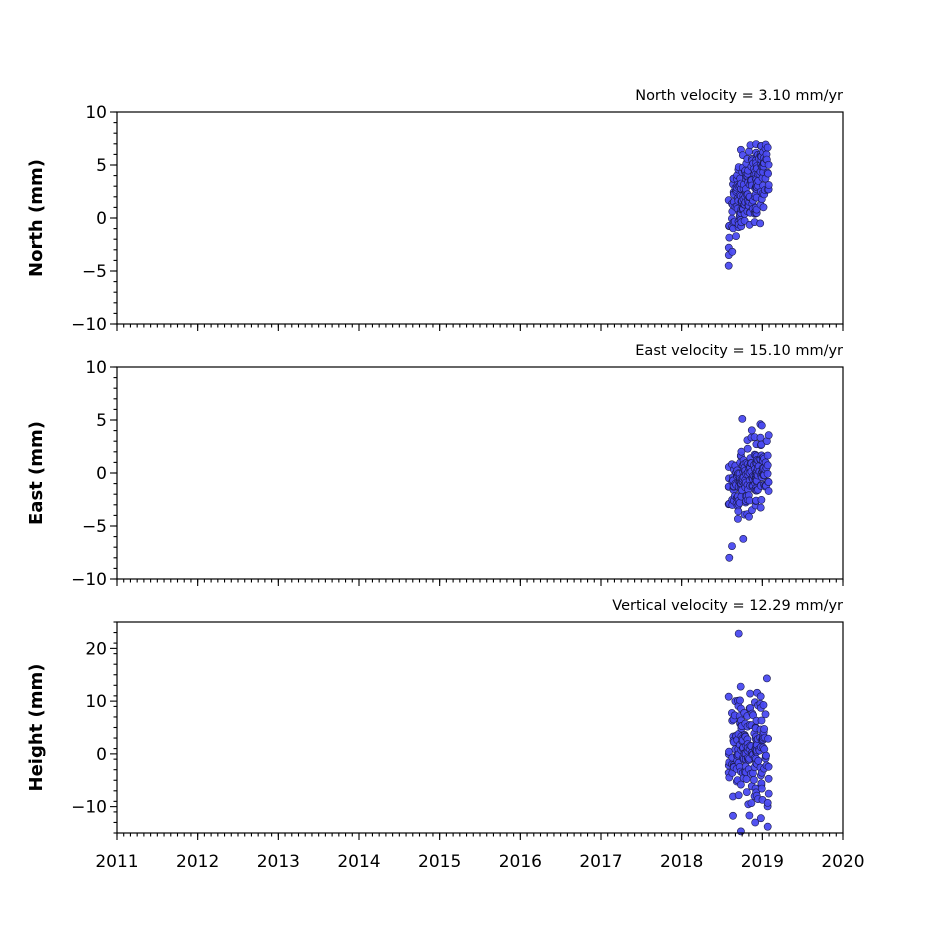  Describe the element at coordinates (842, 862) in the screenshot. I see `x-tick-label: 2020` at that location.